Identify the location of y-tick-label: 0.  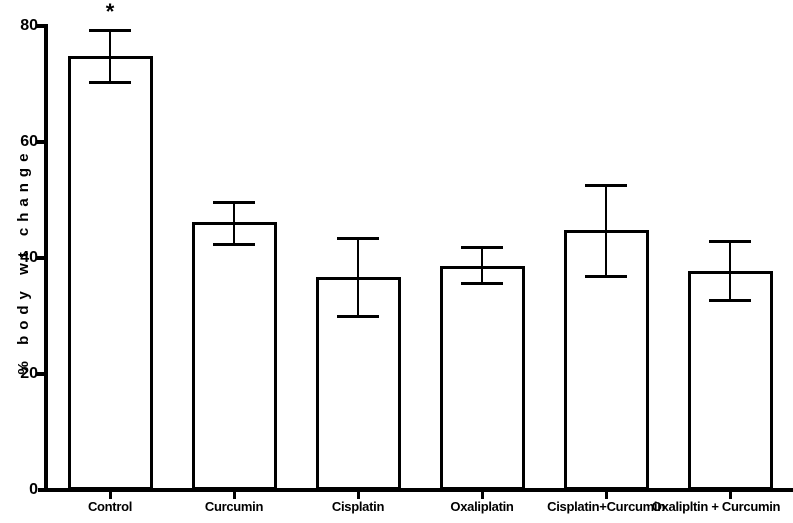
(33, 489).